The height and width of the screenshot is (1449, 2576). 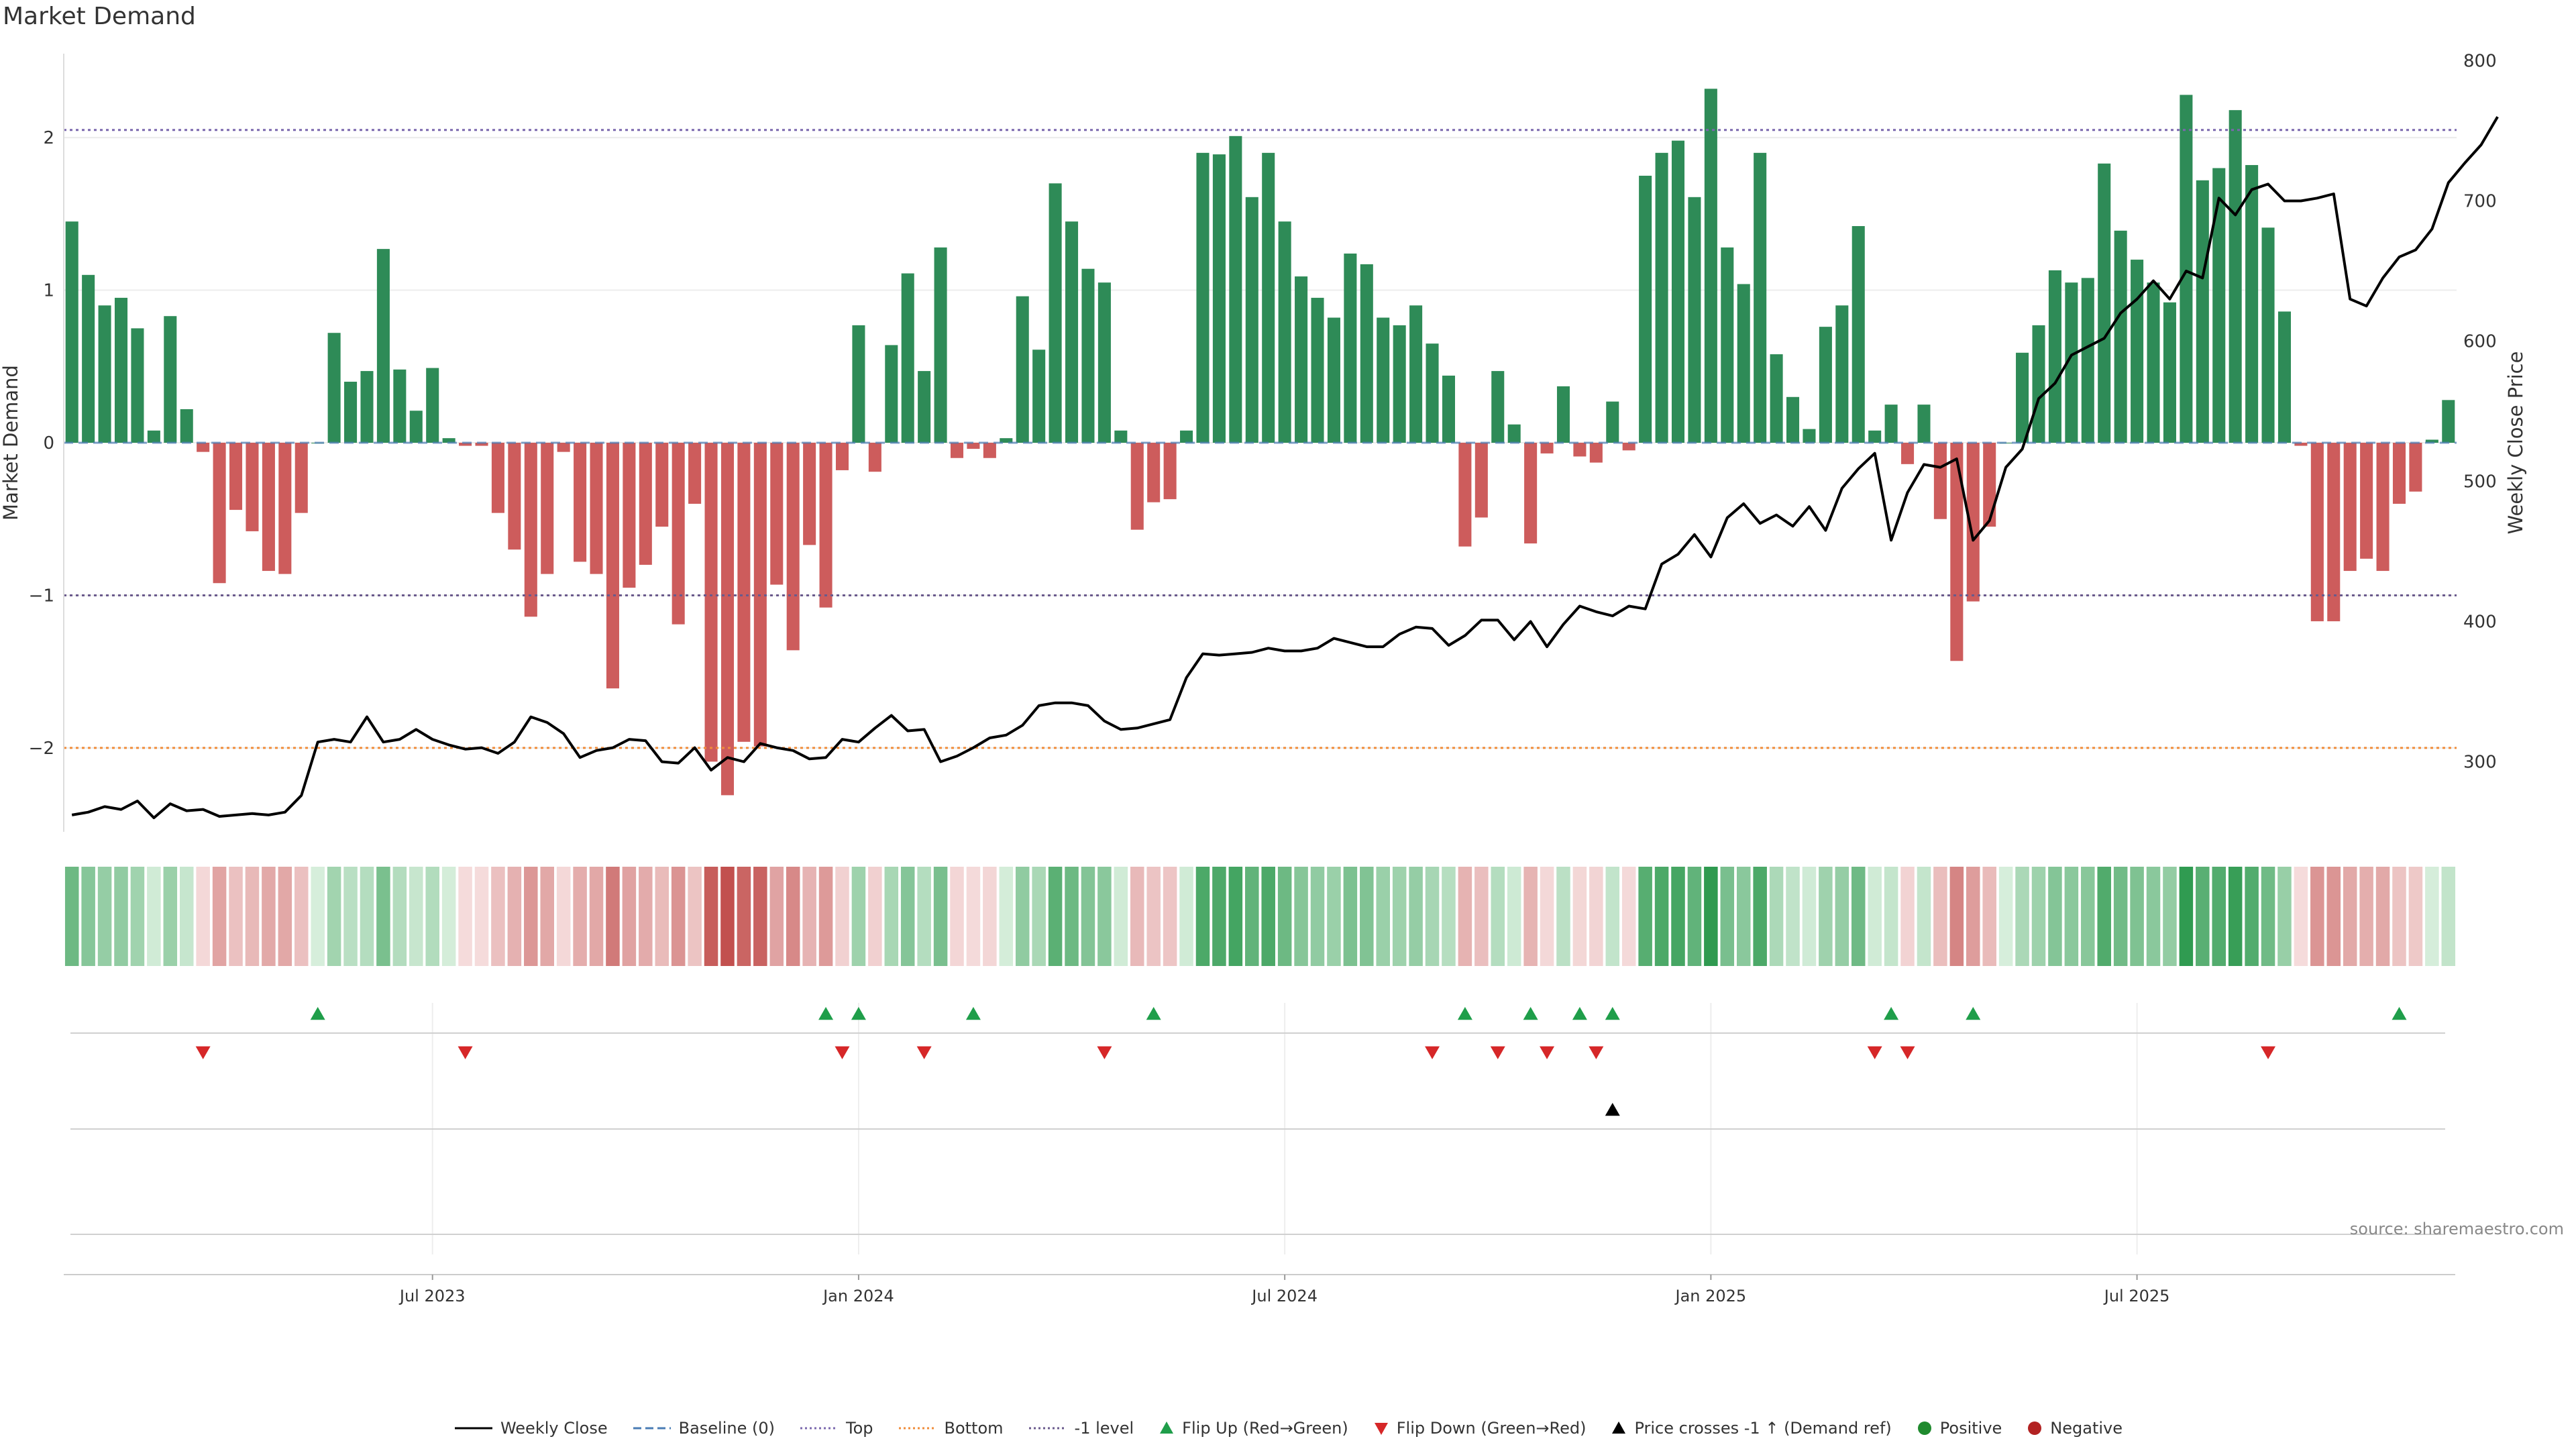 I want to click on y2-tick-label: 700, so click(x=2480, y=201).